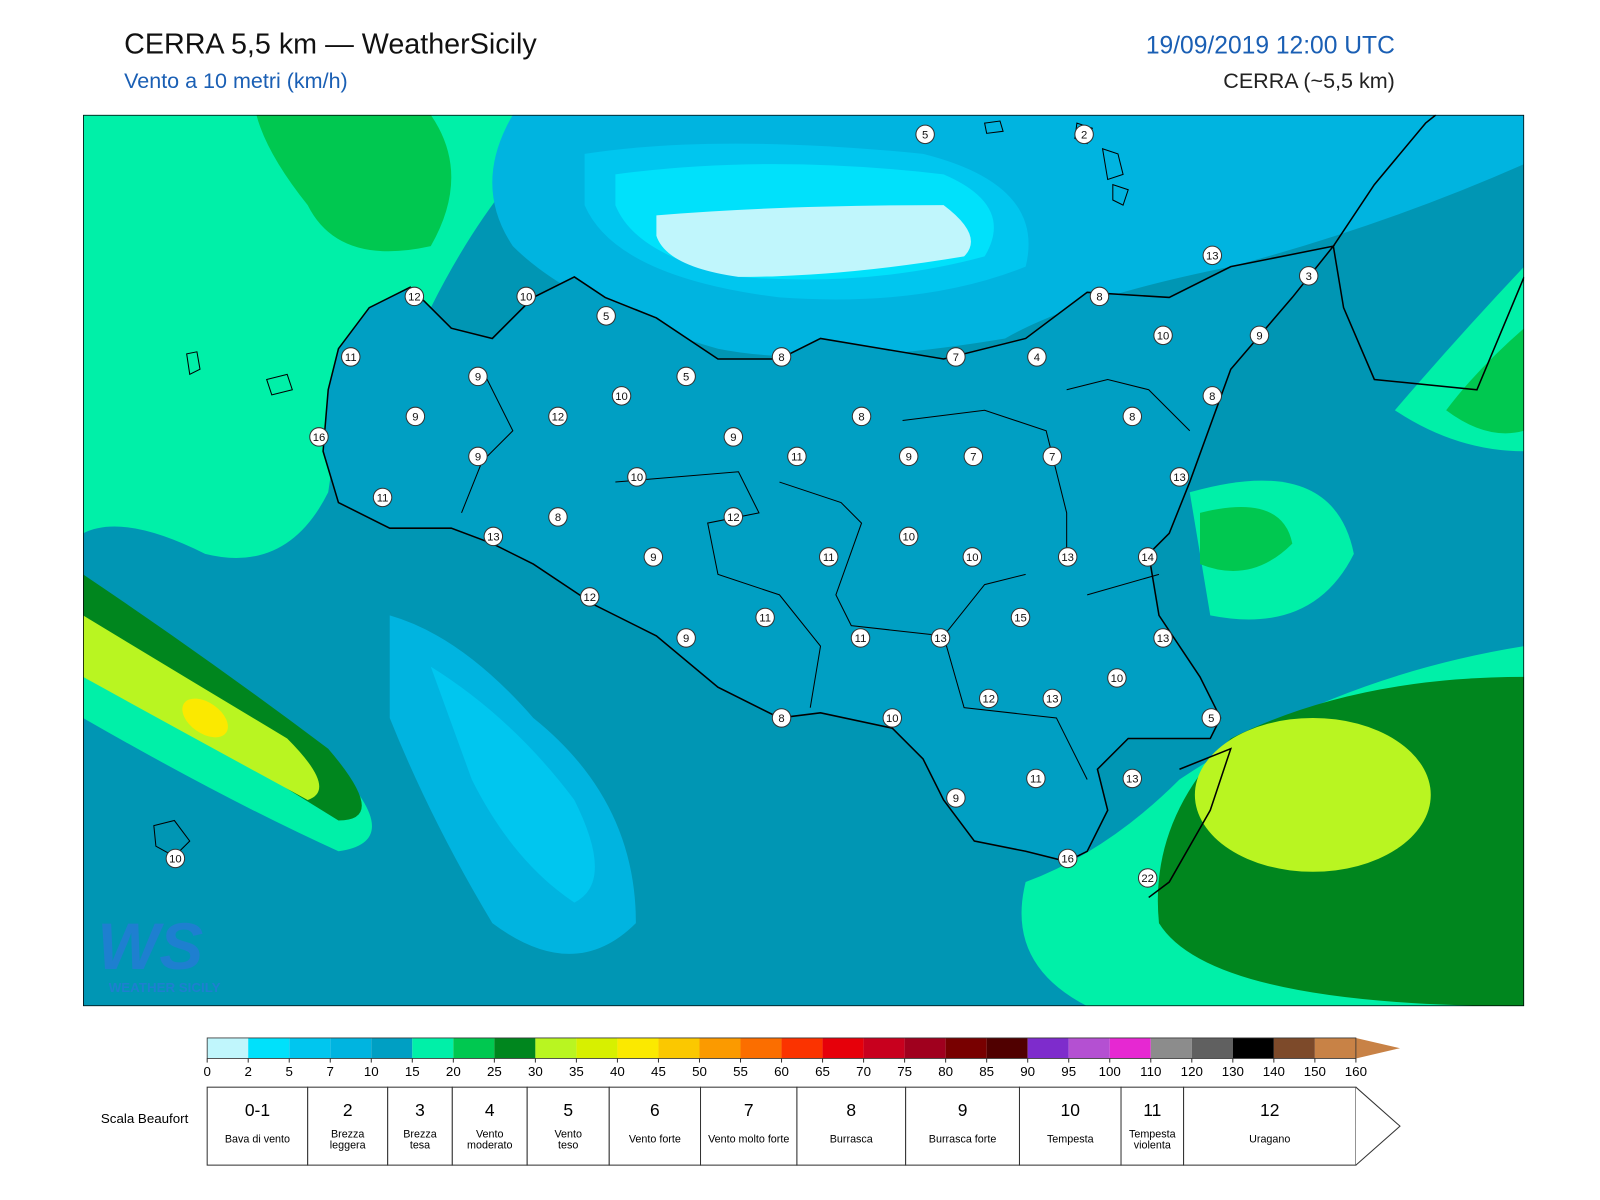 The height and width of the screenshot is (1200, 1600). Describe the element at coordinates (1192, 1071) in the screenshot. I see `colorbar-tick-label: 120` at that location.